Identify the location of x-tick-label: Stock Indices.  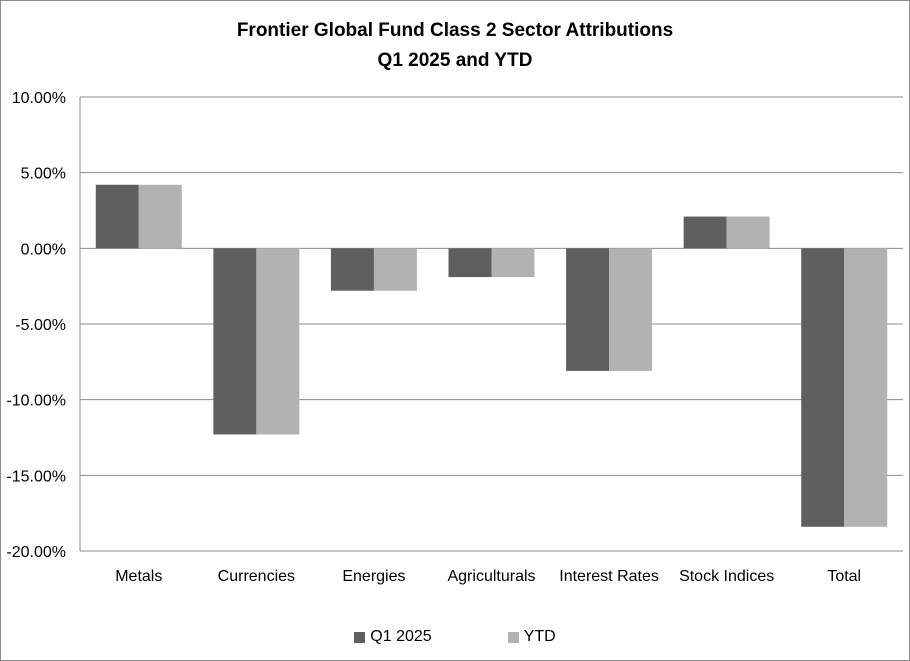
(726, 576).